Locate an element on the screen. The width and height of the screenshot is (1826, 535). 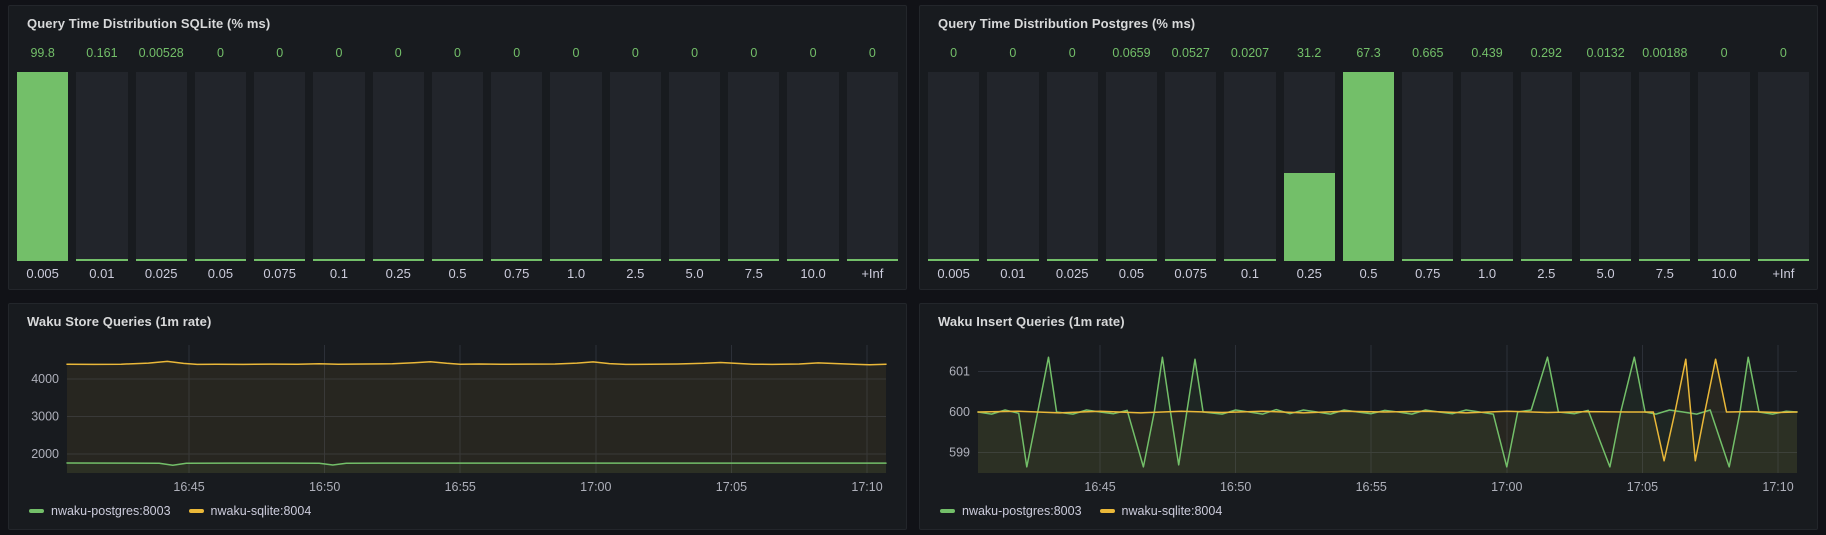
bar-value-label: 0.0207 is located at coordinates (1250, 53).